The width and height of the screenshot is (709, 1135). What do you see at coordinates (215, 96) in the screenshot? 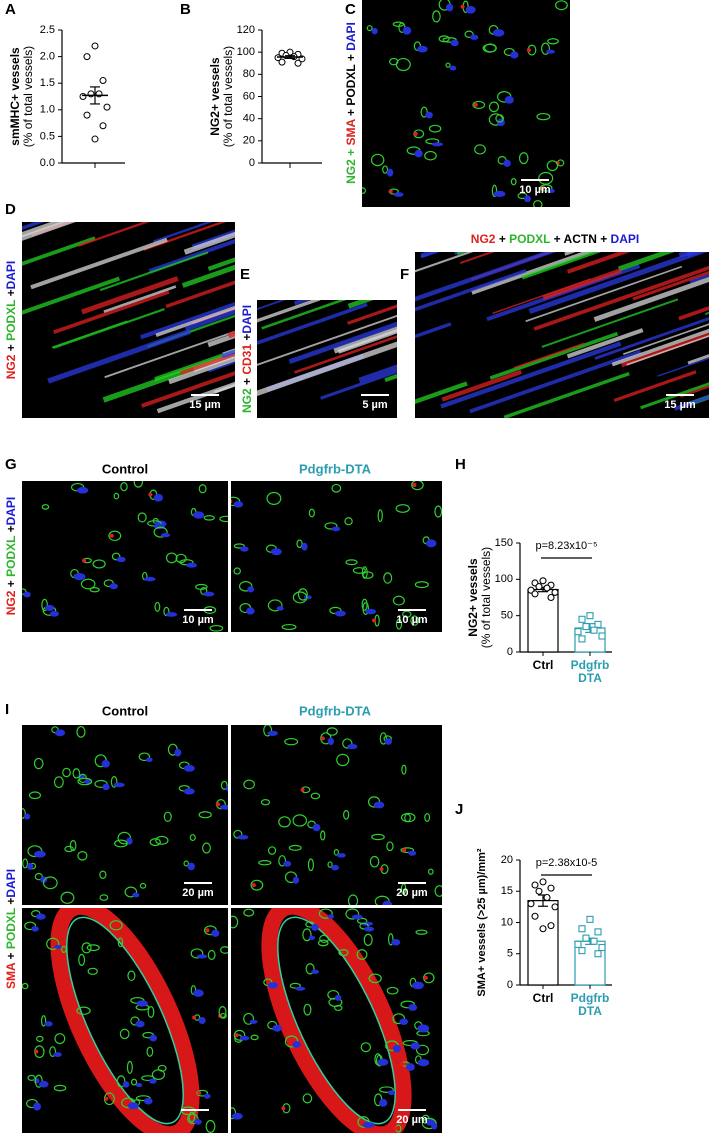
I see `y-axis-label: NG2+ vessels` at bounding box center [215, 96].